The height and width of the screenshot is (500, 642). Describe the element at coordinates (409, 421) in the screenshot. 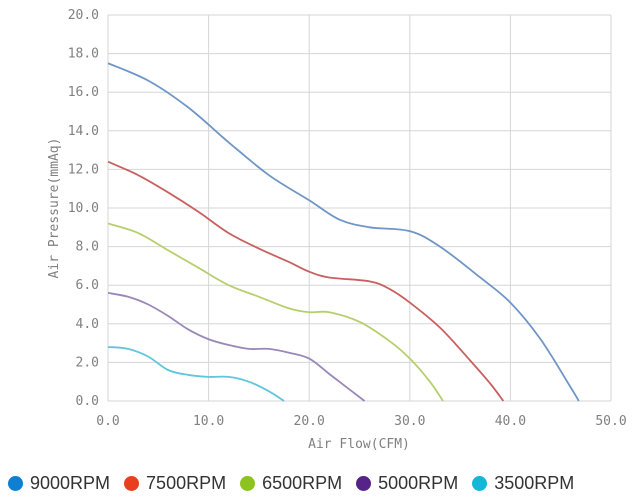

I see `x-tick-label: 30.0` at that location.